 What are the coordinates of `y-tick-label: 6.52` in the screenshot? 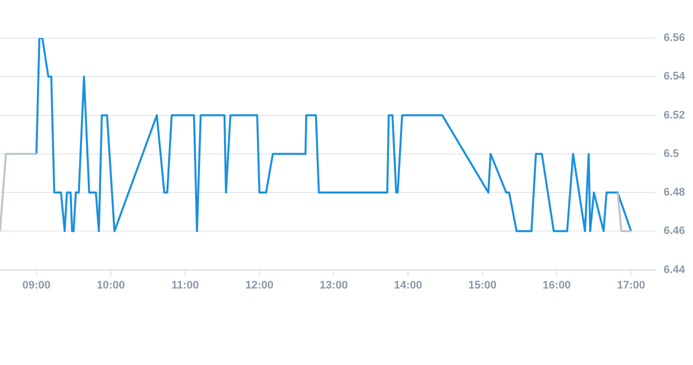 It's located at (675, 115).